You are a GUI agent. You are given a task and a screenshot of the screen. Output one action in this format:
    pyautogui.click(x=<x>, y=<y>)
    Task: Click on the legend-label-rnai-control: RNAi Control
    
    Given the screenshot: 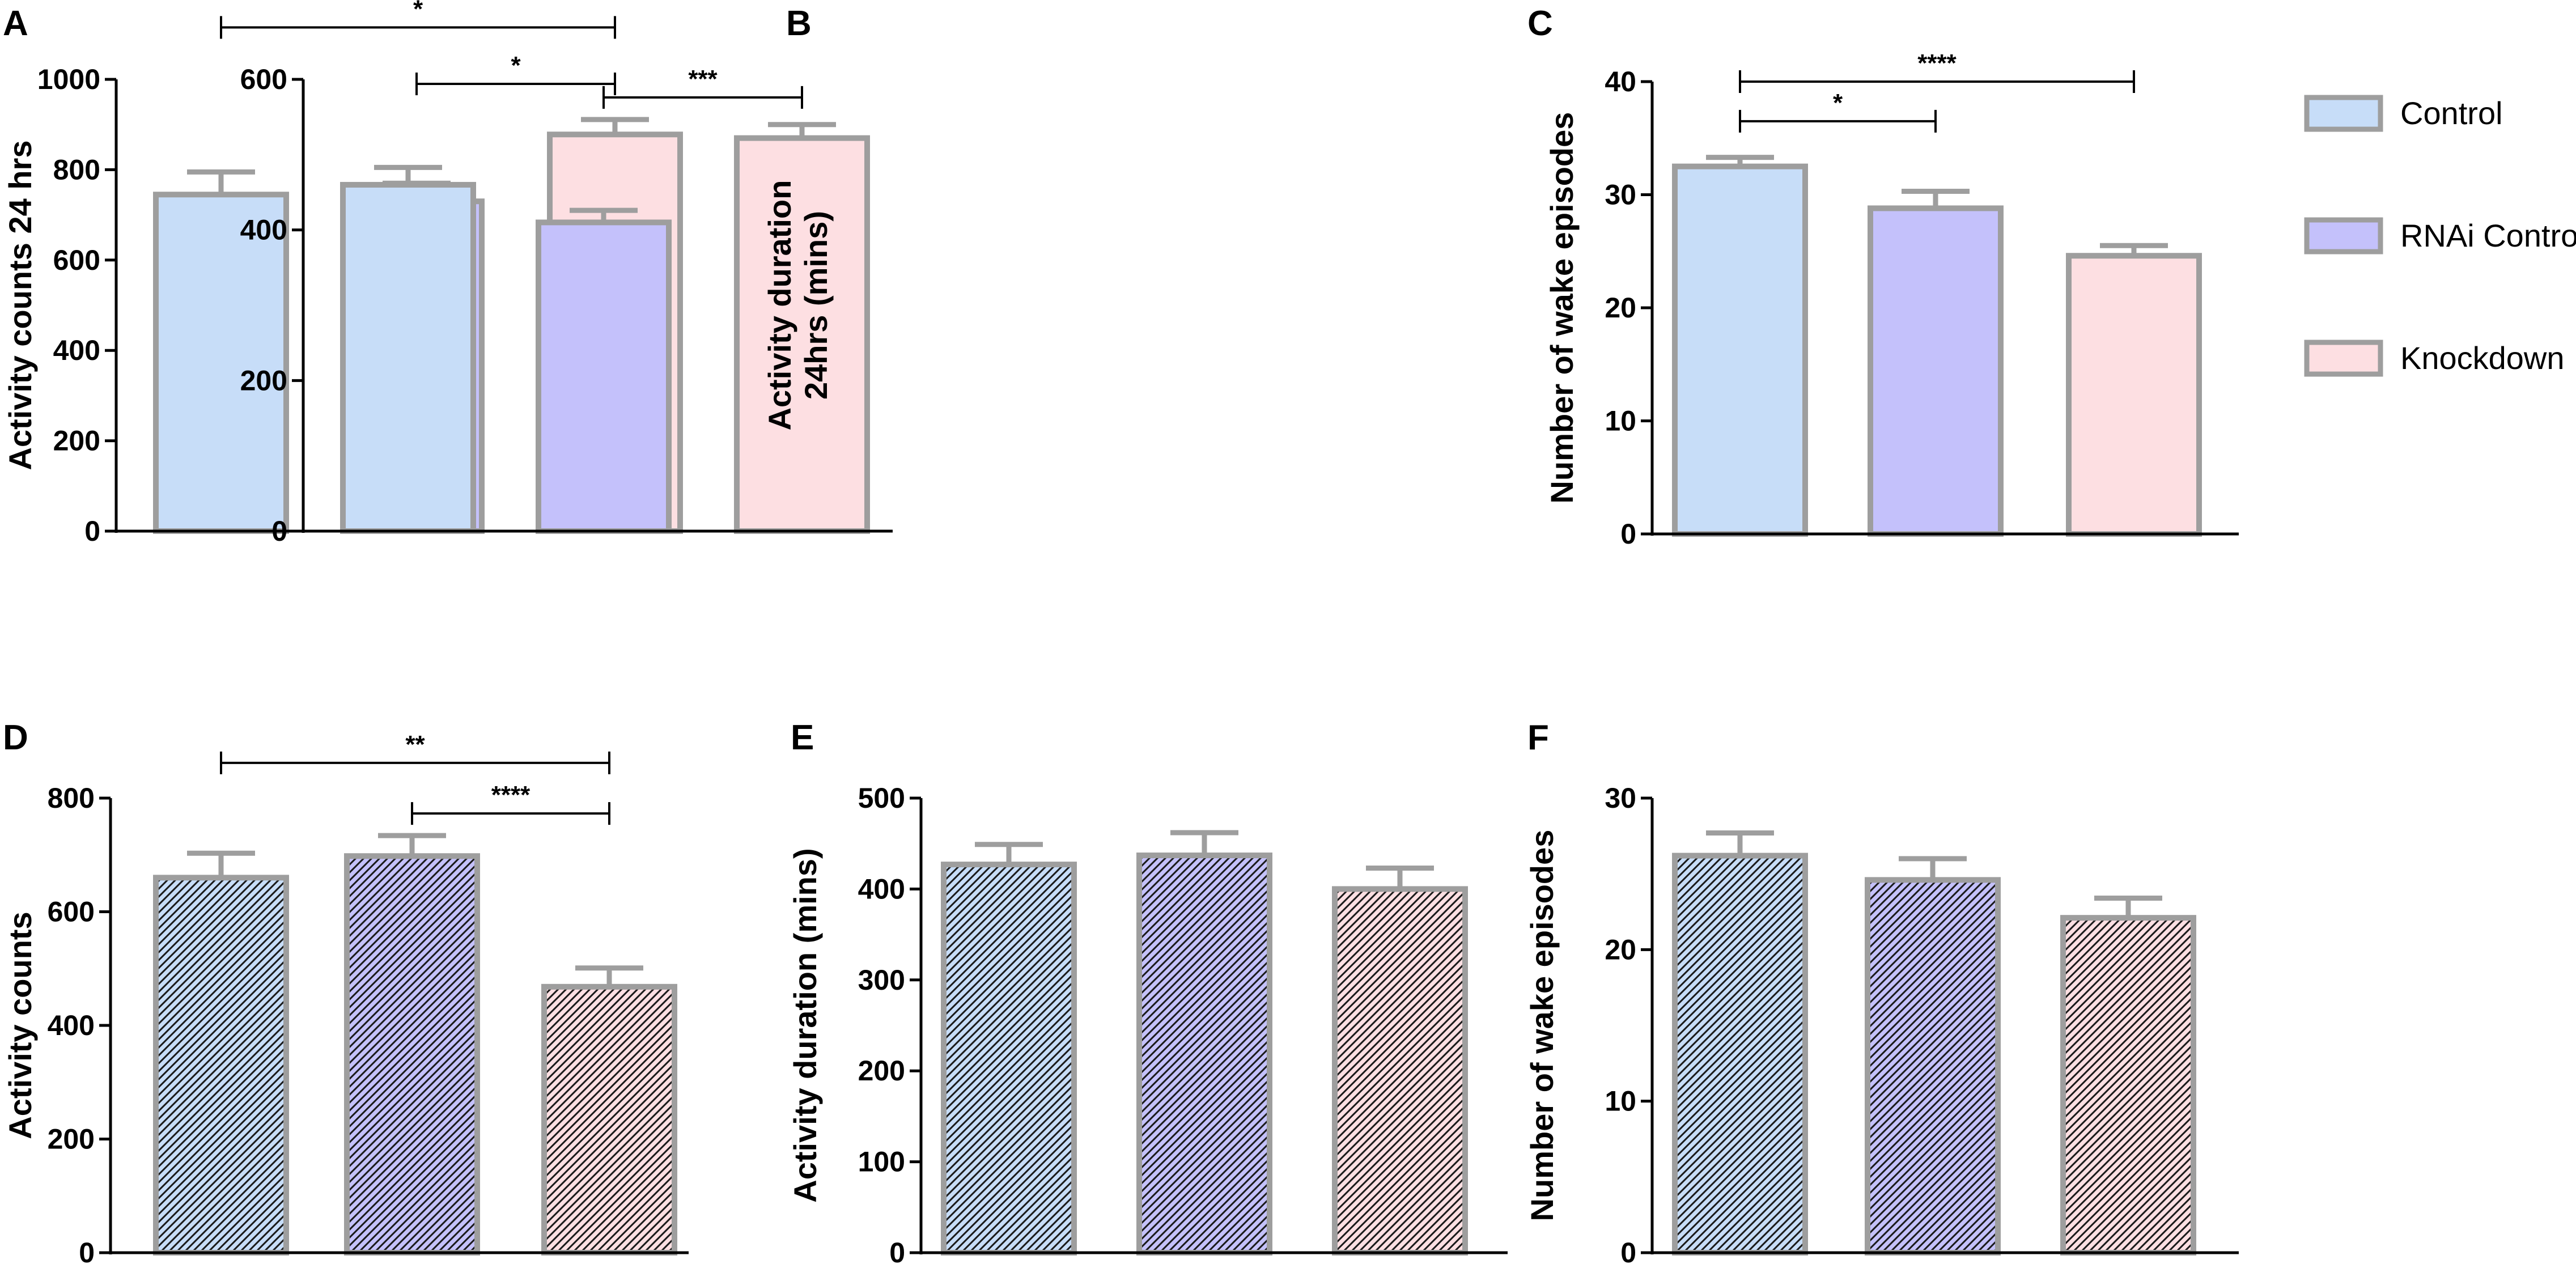 What is the action you would take?
    pyautogui.click(x=2488, y=235)
    